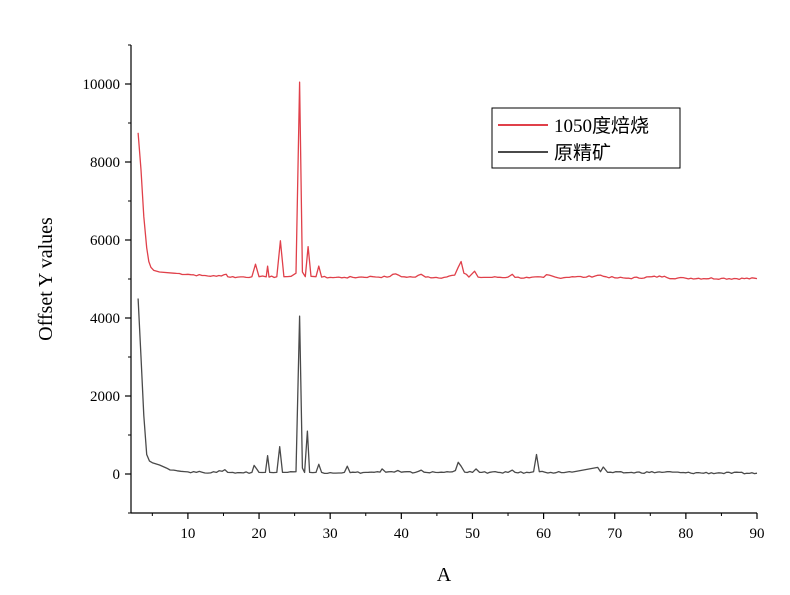  Describe the element at coordinates (46, 279) in the screenshot. I see `y-axis-title: Offset Y values` at that location.